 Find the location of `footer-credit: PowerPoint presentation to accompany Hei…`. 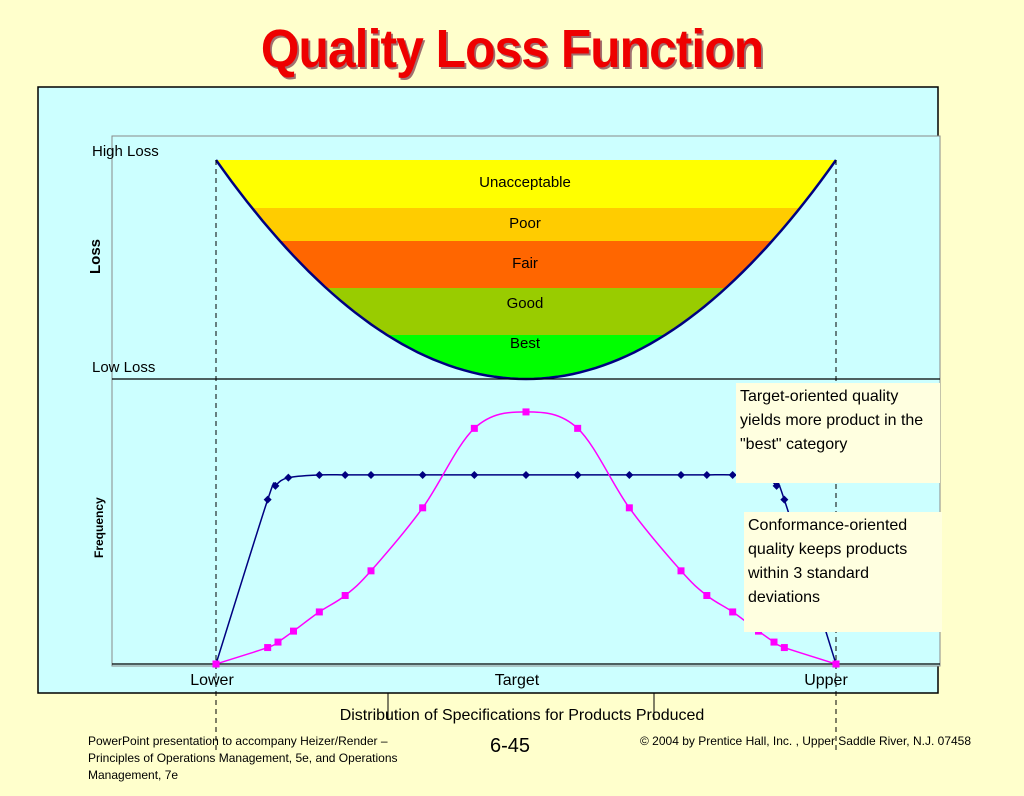

footer-credit: PowerPoint presentation to accompany Hei… is located at coordinates (243, 758).